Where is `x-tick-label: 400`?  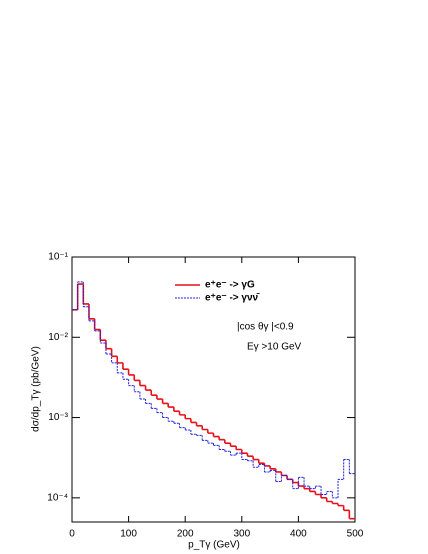 x-tick-label: 400 is located at coordinates (298, 534).